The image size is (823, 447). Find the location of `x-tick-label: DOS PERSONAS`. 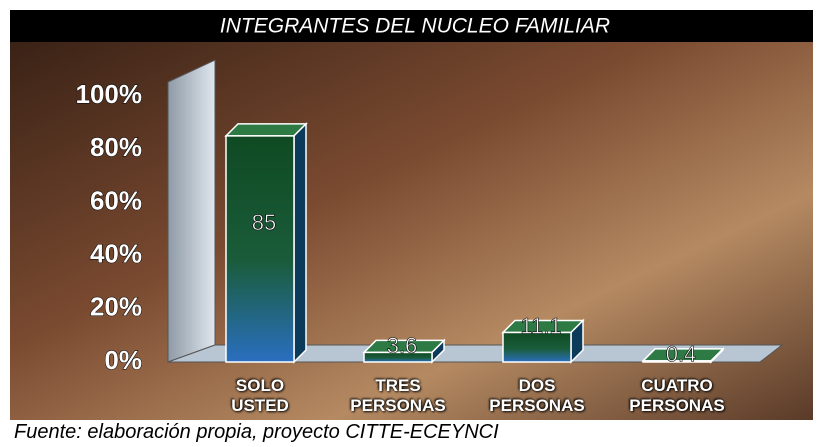

x-tick-label: DOS PERSONAS is located at coordinates (537, 395).